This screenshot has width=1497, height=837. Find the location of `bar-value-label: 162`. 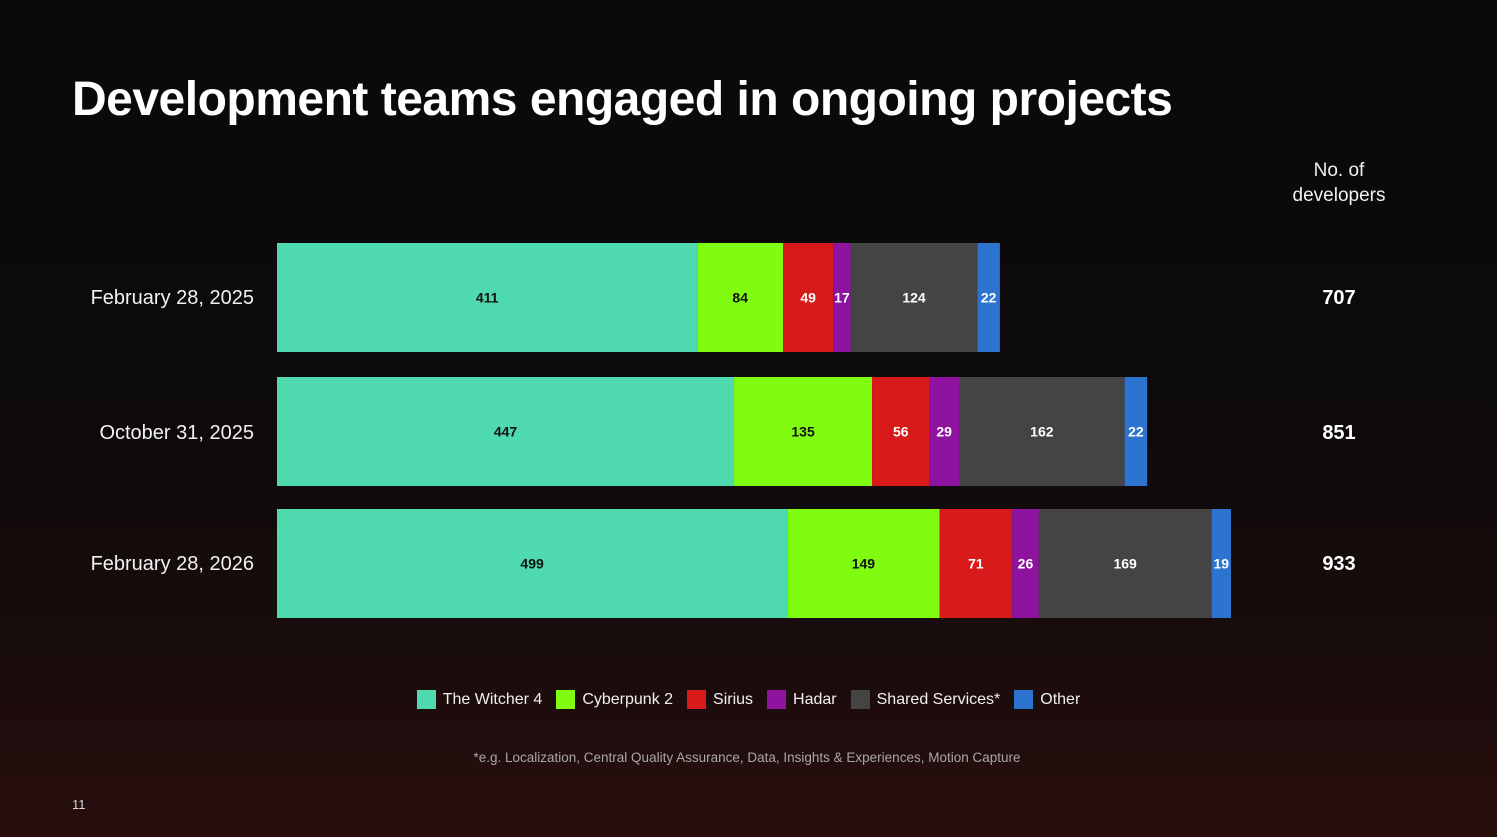

bar-value-label: 162 is located at coordinates (1042, 432).